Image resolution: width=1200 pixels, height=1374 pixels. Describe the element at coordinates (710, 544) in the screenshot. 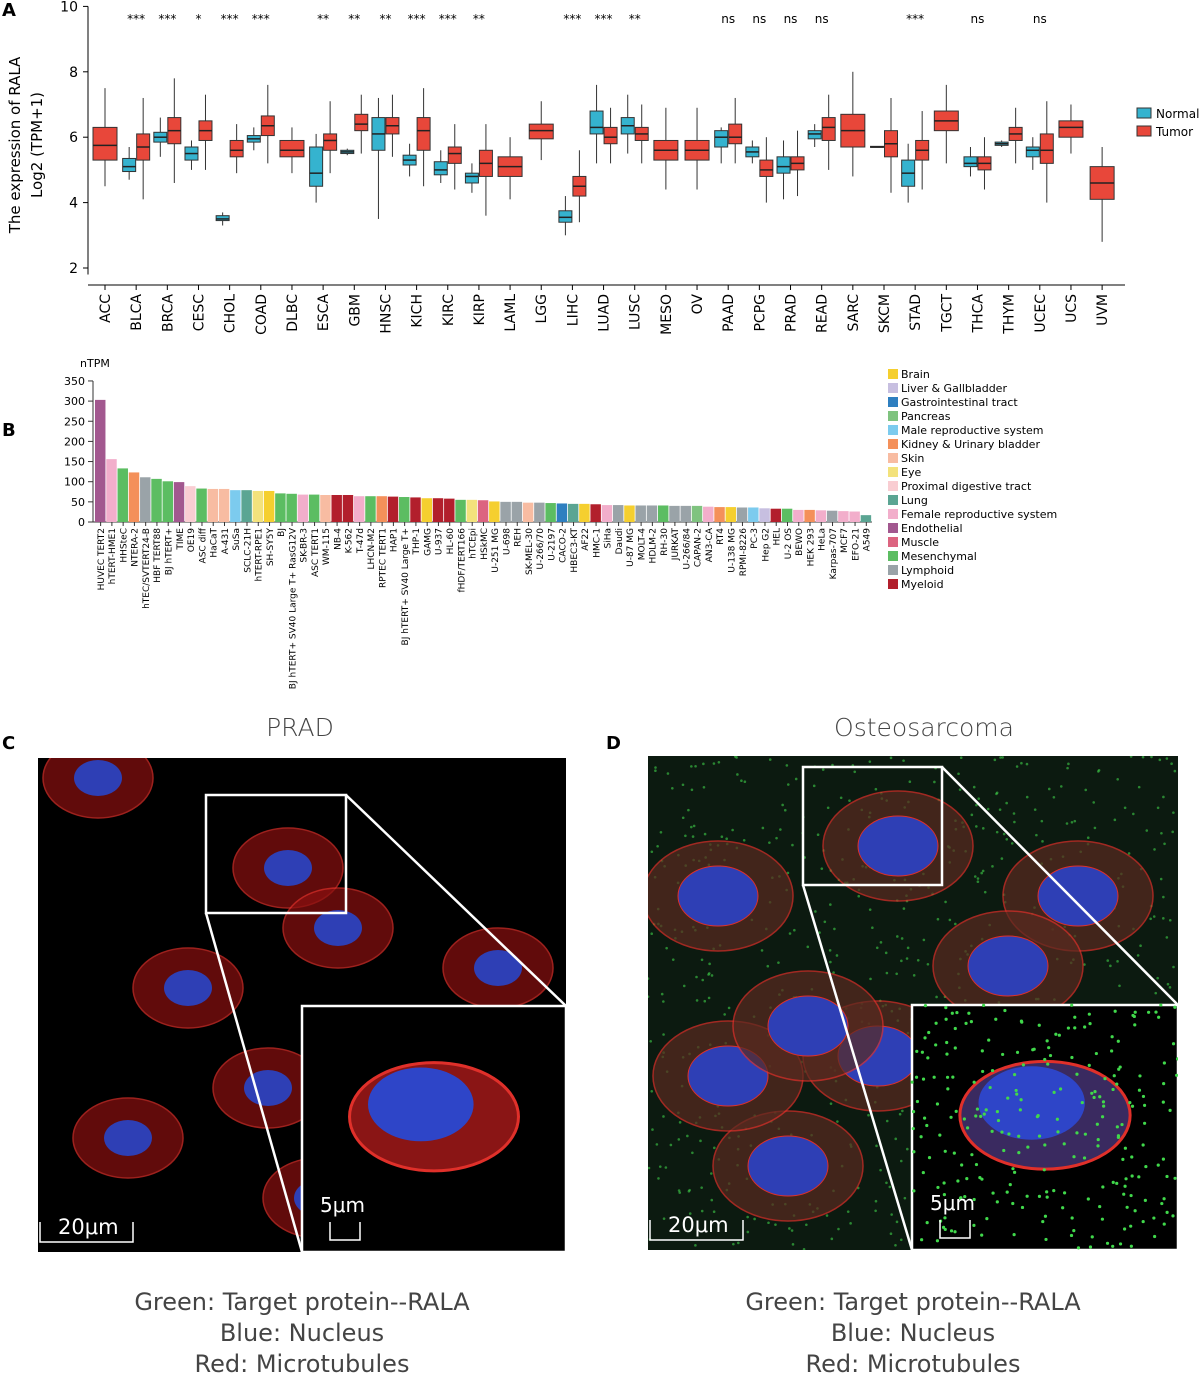

I see `x-tick-label: AN3-CA` at that location.